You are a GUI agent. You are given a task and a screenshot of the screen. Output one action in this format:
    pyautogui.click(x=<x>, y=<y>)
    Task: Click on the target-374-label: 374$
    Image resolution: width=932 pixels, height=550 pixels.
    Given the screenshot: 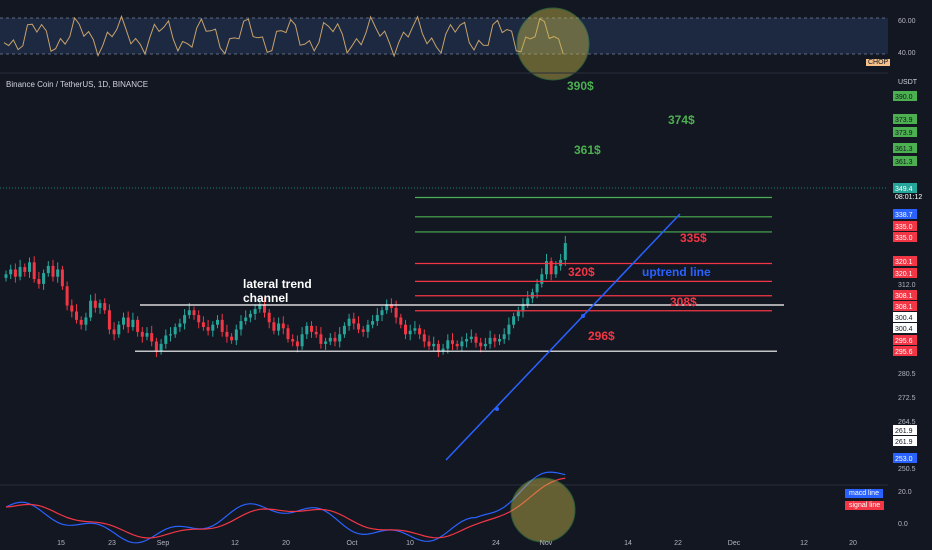 What is the action you would take?
    pyautogui.click(x=681, y=120)
    